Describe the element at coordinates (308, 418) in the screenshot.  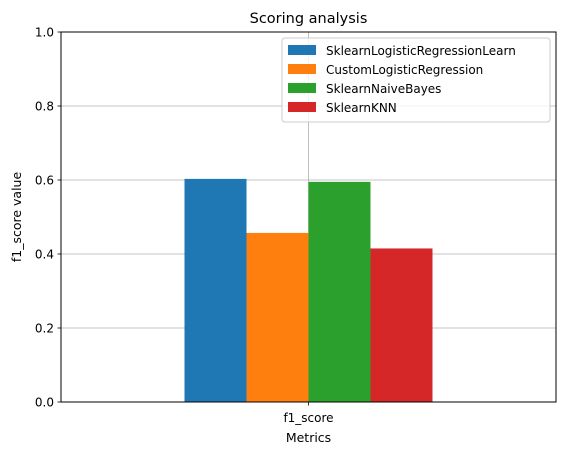
I see `x-tick-label: f1_score` at that location.